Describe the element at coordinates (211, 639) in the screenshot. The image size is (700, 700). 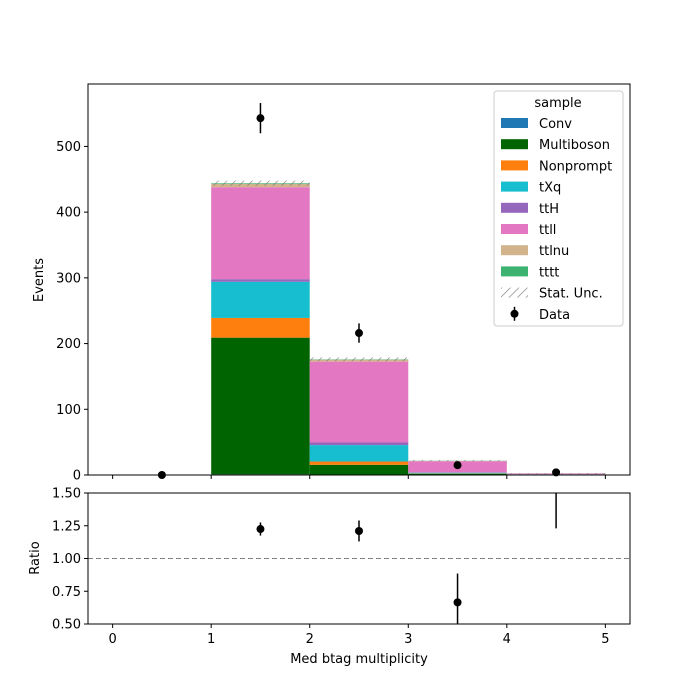
I see `x-tick-label: 1` at that location.